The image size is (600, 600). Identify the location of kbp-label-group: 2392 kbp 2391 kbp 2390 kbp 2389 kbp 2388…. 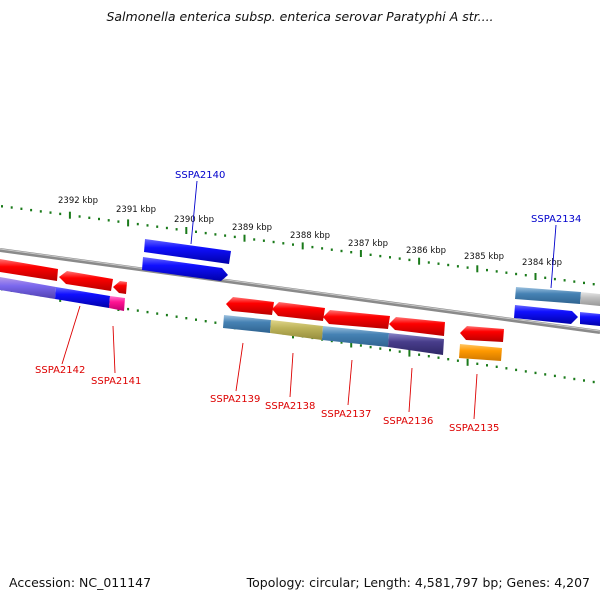
(310, 232).